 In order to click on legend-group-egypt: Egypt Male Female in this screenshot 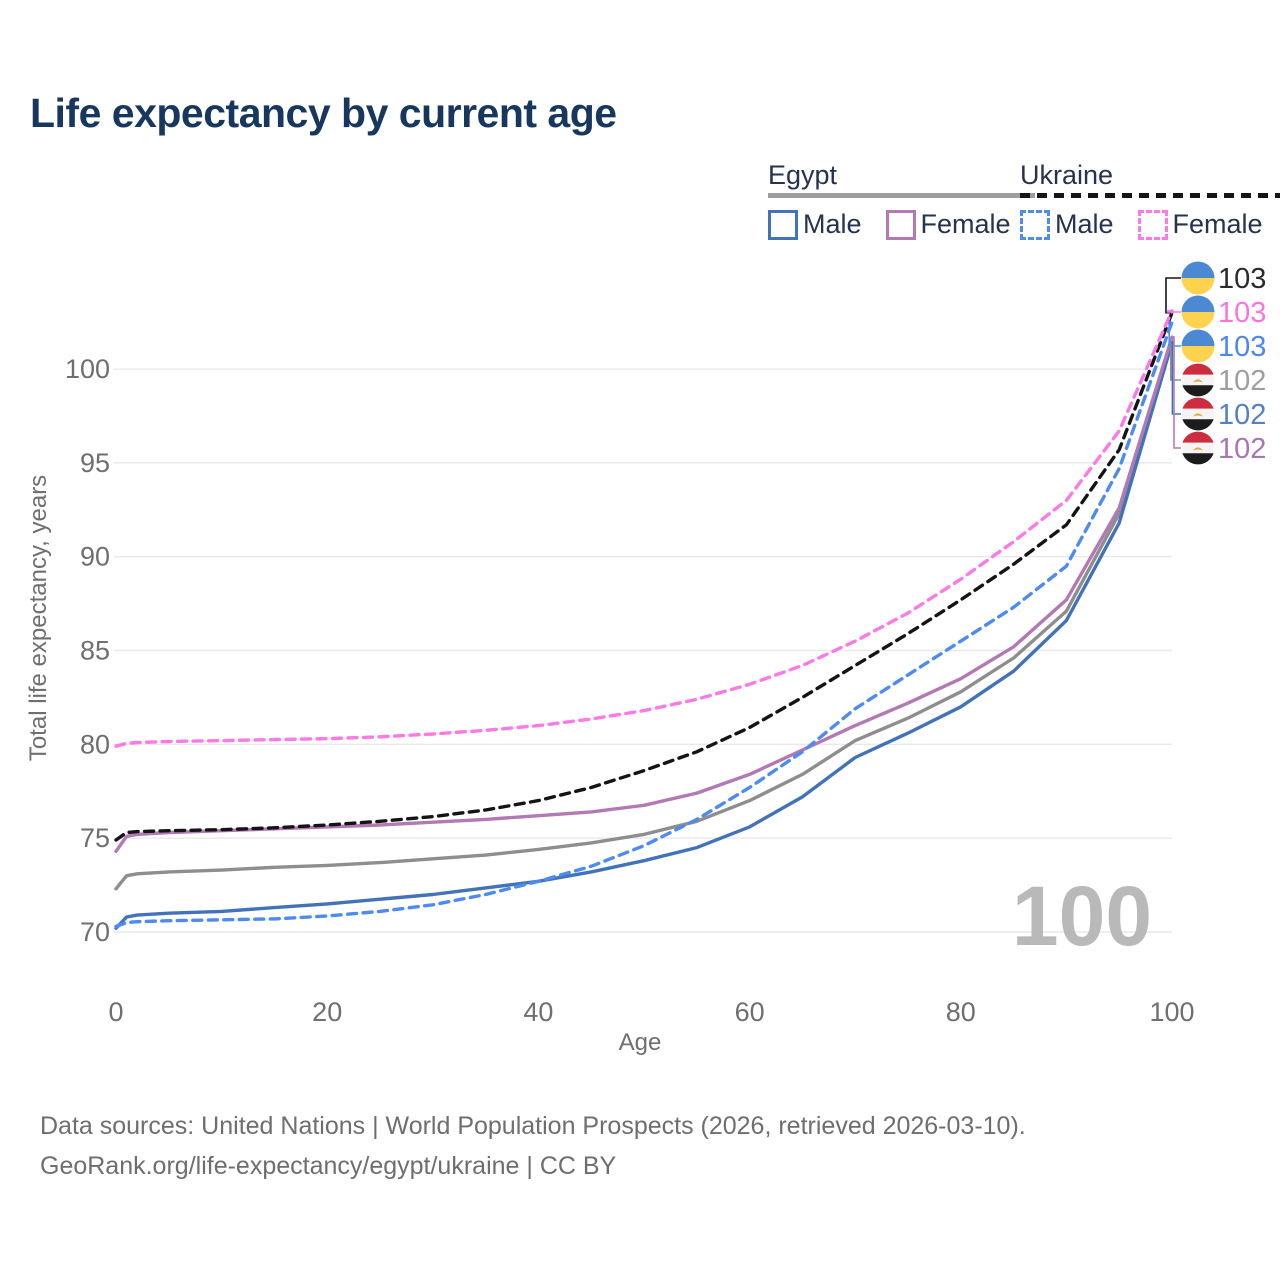, I will do `click(901, 200)`.